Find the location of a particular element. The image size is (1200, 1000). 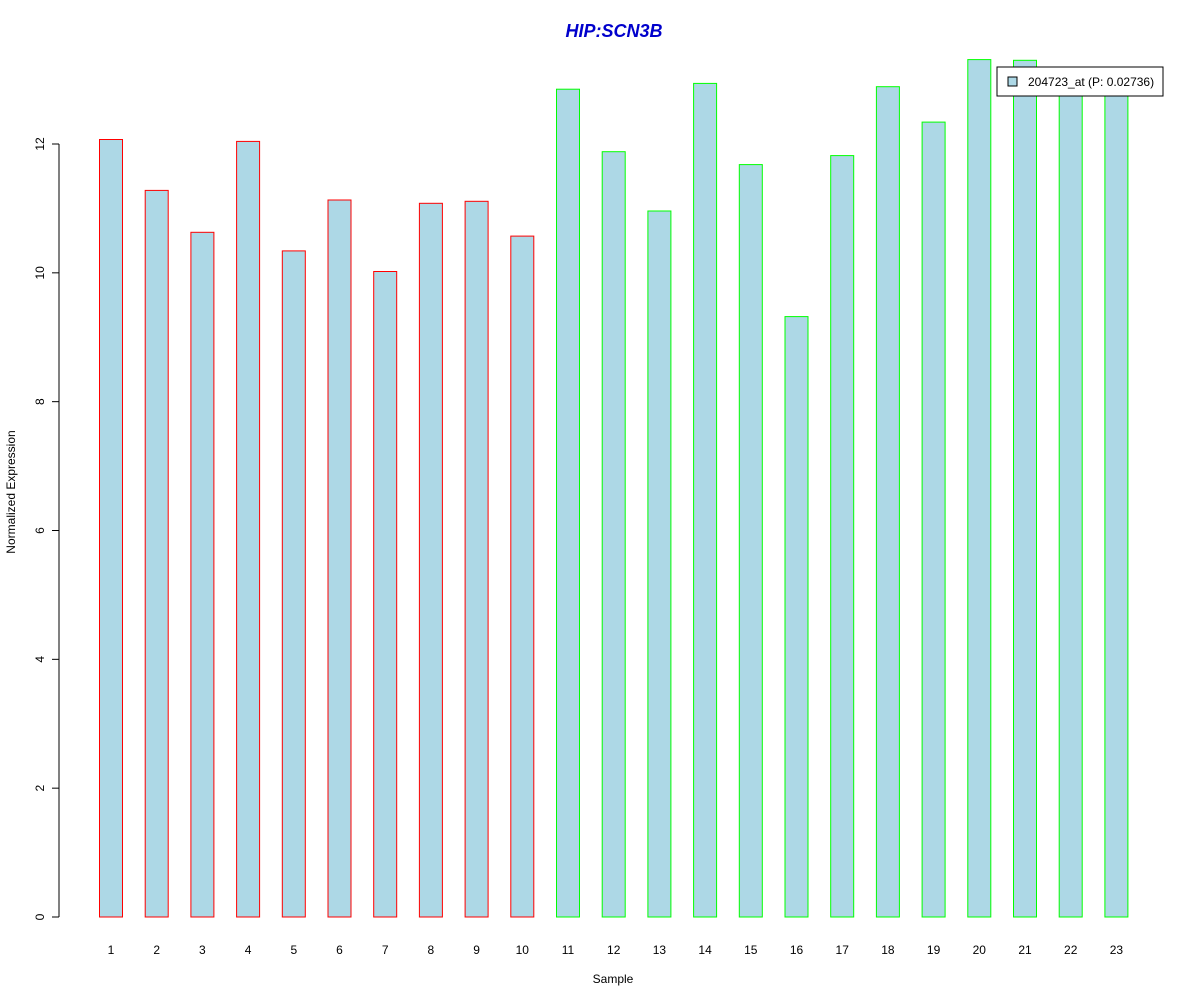

x-tick-label: 21 is located at coordinates (1025, 950).